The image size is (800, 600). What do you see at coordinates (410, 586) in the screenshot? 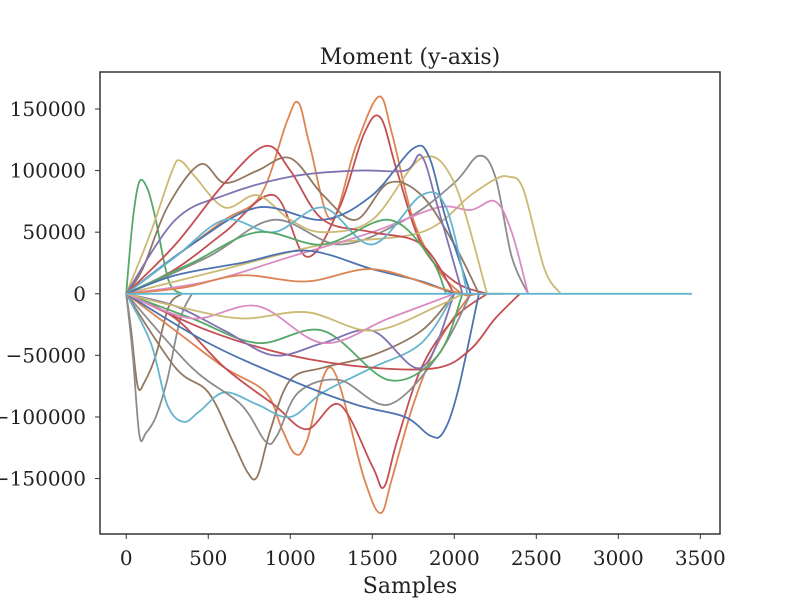
I see `x-axis-label: Samples` at bounding box center [410, 586].